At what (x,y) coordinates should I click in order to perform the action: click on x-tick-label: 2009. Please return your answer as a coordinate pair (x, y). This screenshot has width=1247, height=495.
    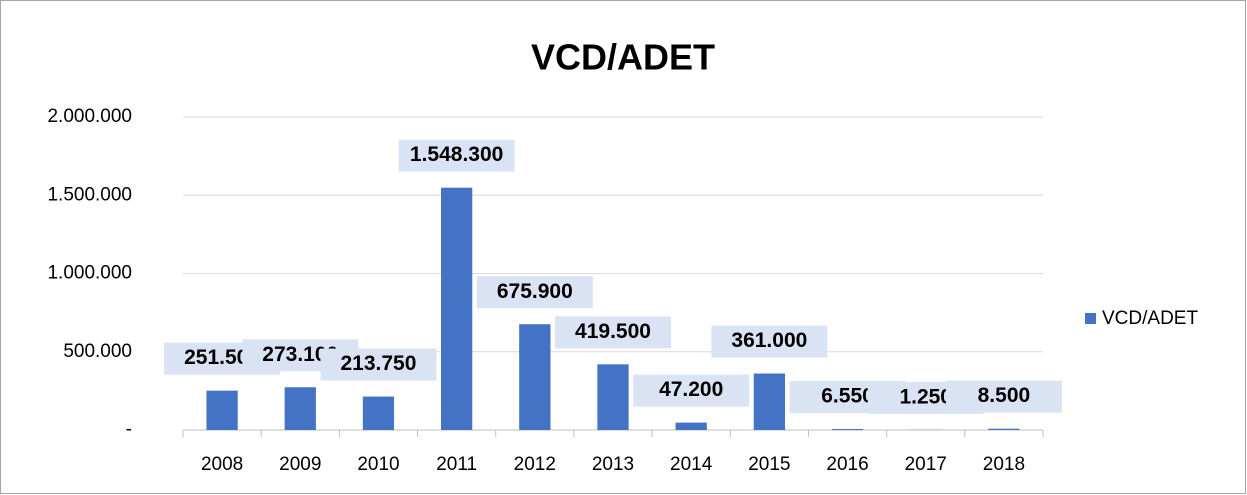
    Looking at the image, I should click on (300, 464).